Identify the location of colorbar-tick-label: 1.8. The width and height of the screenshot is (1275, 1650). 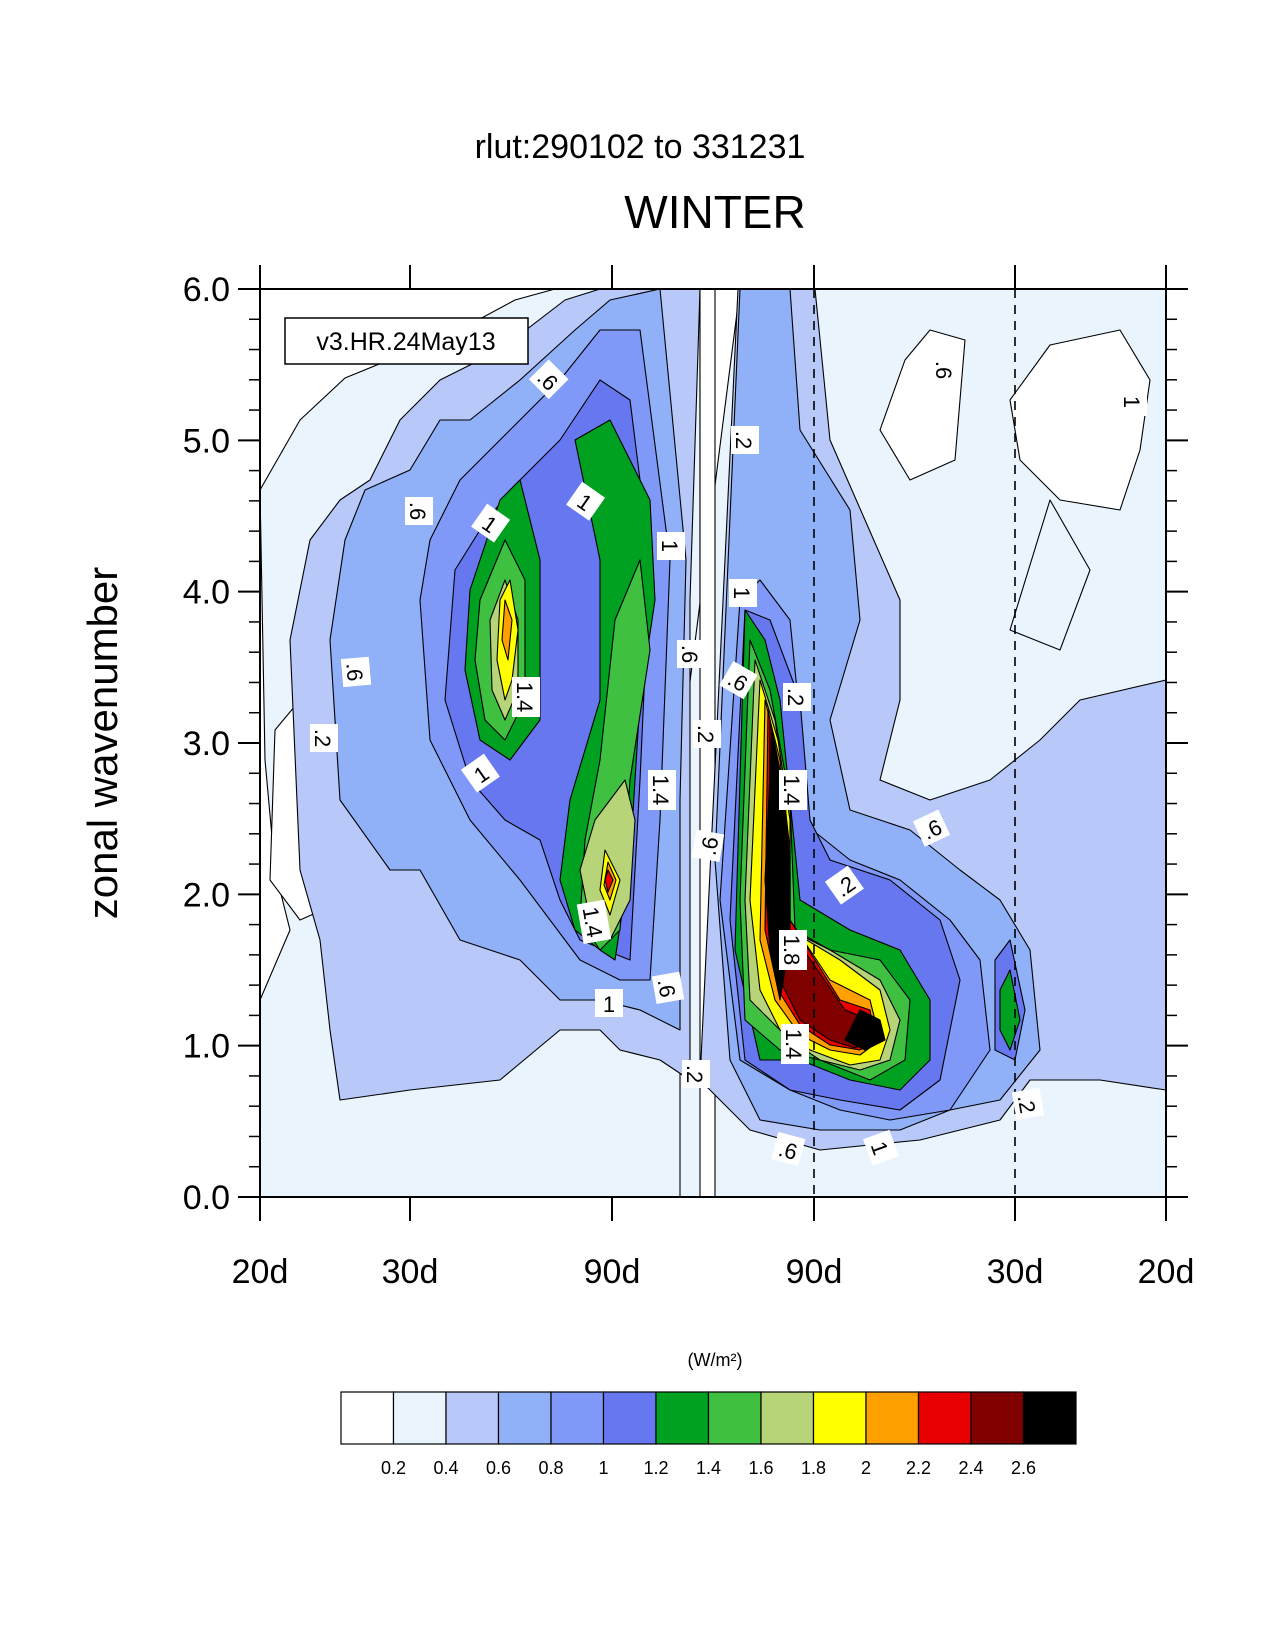
(813, 1468).